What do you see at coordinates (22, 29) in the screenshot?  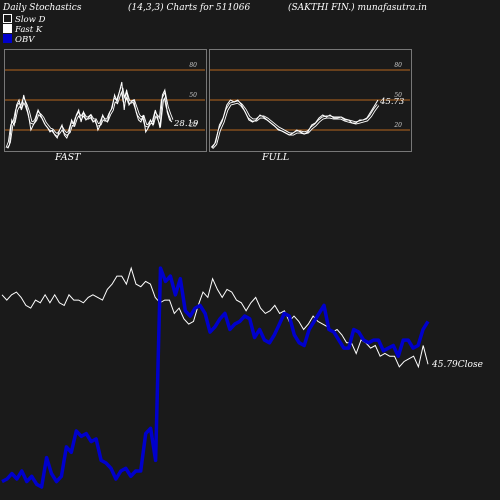 I see `legend-item-fast-k: Fast K` at bounding box center [22, 29].